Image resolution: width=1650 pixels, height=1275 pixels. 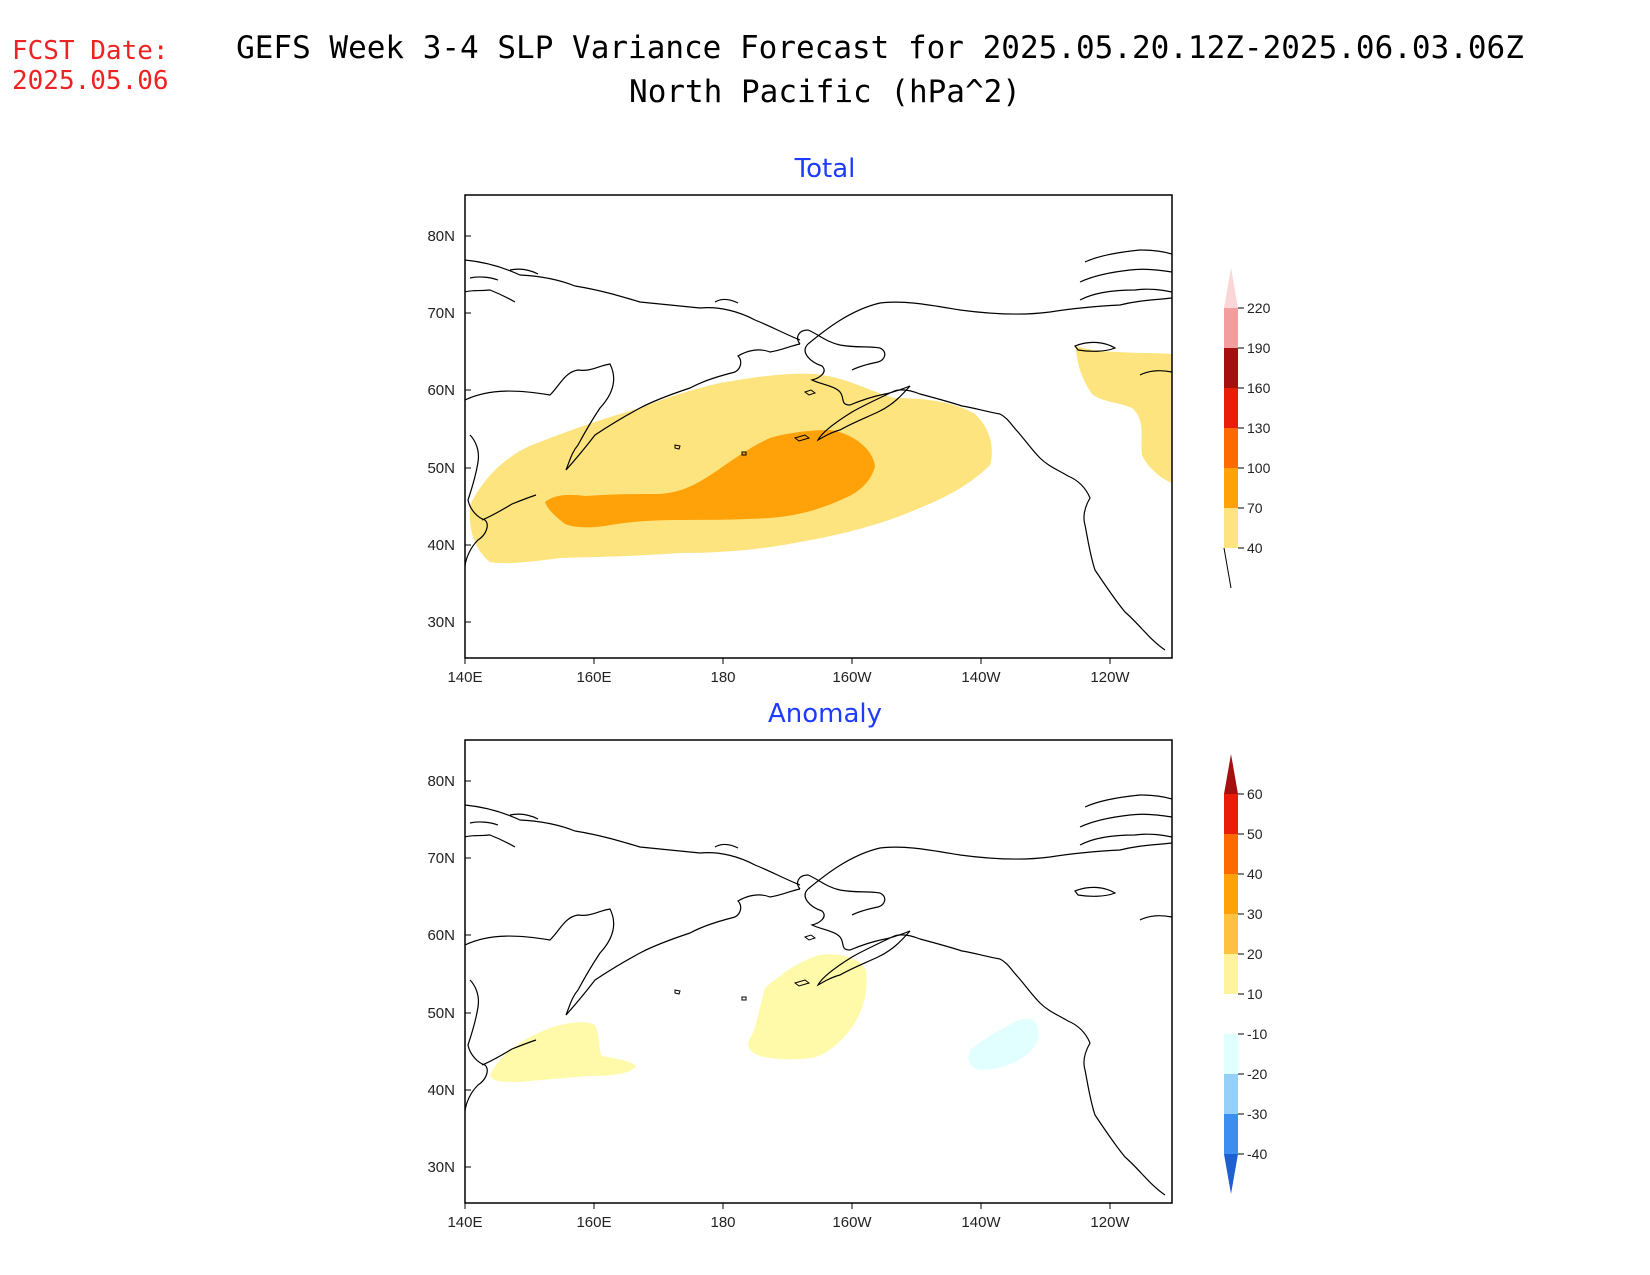 I want to click on colorbar-label: 20, so click(x=1255, y=954).